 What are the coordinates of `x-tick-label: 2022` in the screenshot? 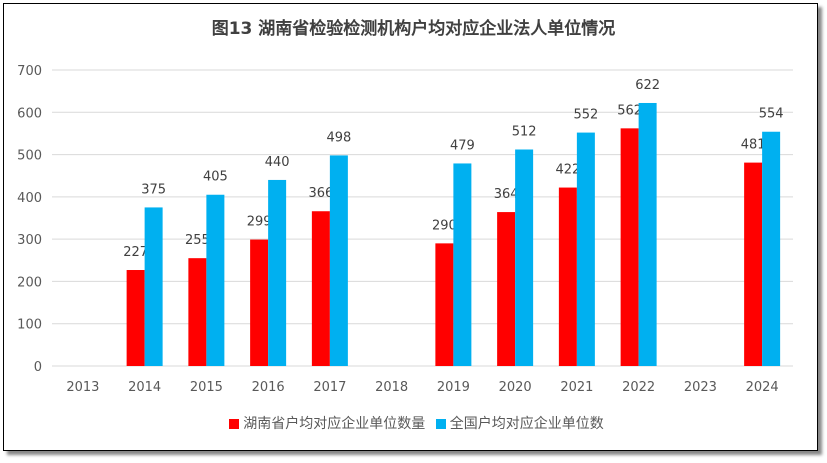 It's located at (638, 387).